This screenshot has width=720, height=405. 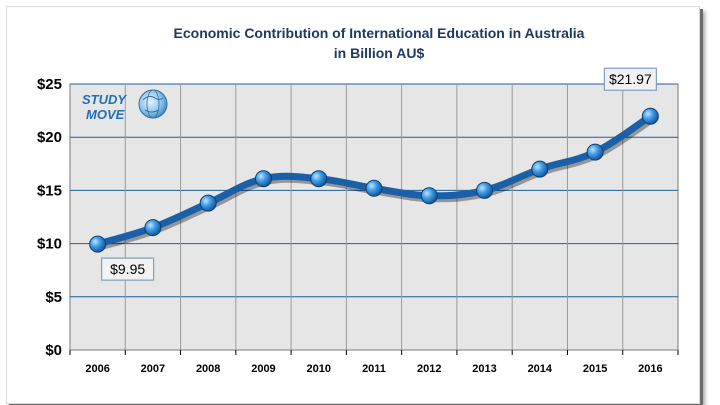 What do you see at coordinates (105, 114) in the screenshot?
I see `logo-text-move: MOVE` at bounding box center [105, 114].